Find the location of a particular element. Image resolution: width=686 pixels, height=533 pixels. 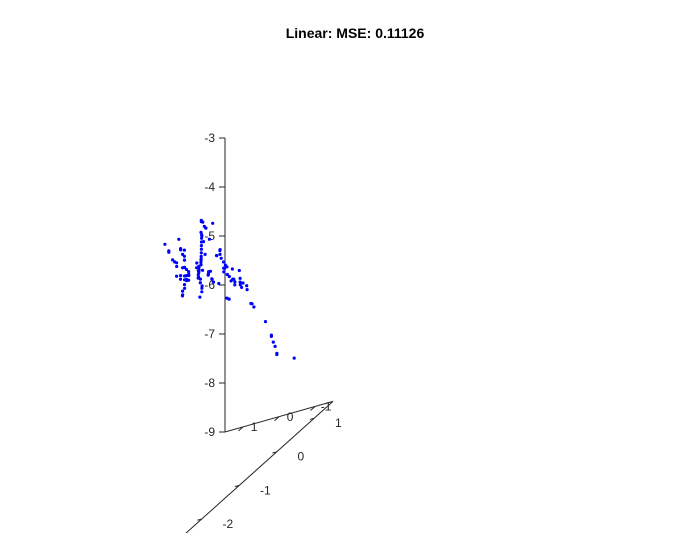

z-tick-label: -3 is located at coordinates (209, 138).